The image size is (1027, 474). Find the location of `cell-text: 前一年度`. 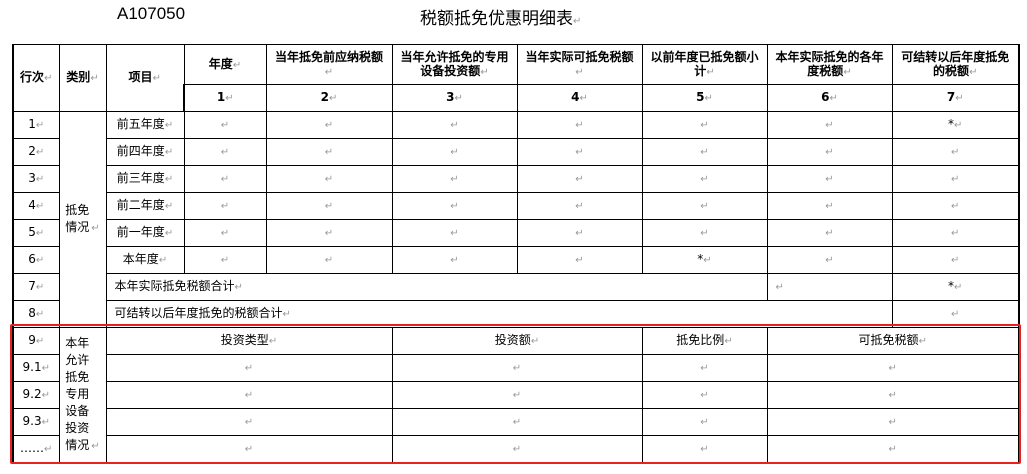

cell-text: 前一年度 is located at coordinates (140, 232).